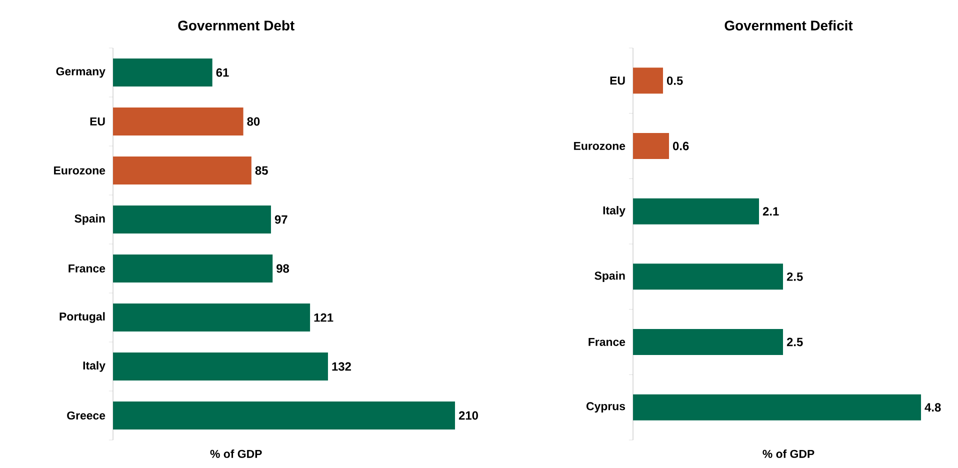  I want to click on y-tick-label: Portugal, so click(82, 317).